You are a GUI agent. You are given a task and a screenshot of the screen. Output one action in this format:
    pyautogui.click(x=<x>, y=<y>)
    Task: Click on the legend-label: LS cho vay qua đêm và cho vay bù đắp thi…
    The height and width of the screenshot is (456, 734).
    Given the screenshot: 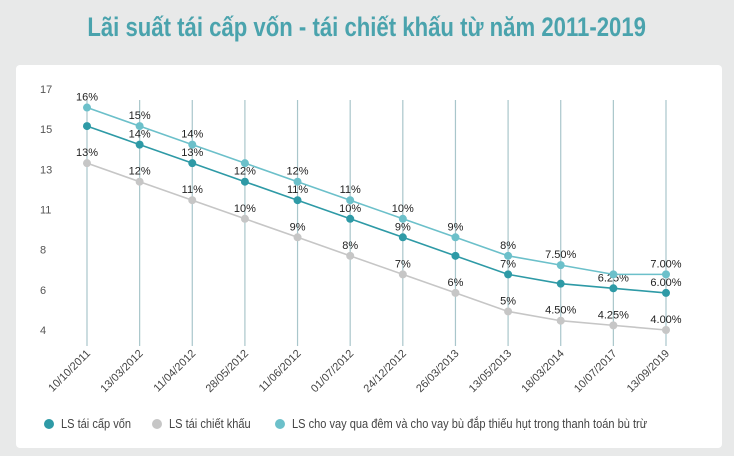 What is the action you would take?
    pyautogui.click(x=469, y=423)
    